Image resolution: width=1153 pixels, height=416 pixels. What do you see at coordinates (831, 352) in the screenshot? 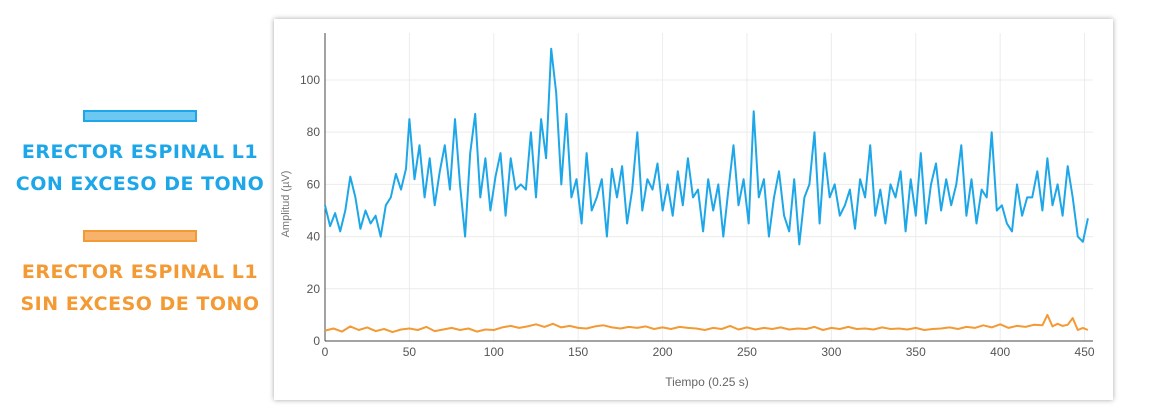
I see `x-tick-label: 300` at bounding box center [831, 352].